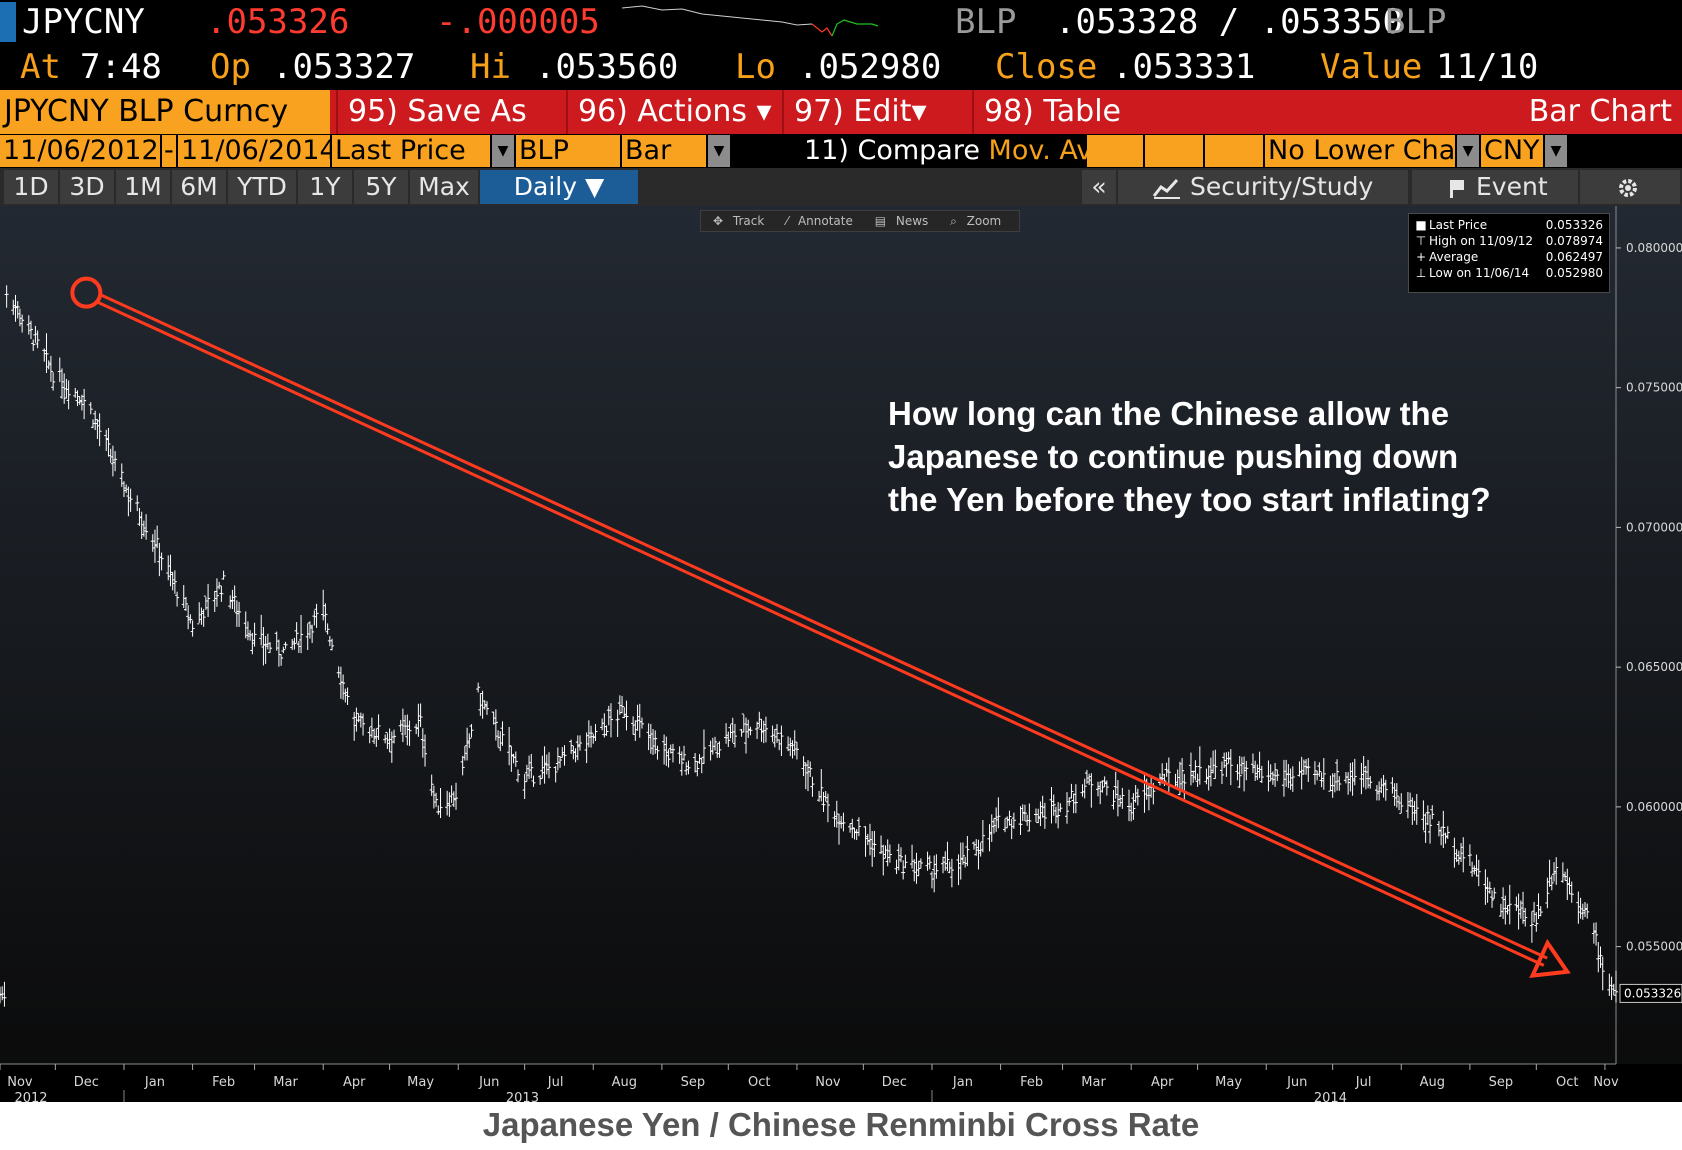  I want to click on at-time: 7:48, so click(121, 67).